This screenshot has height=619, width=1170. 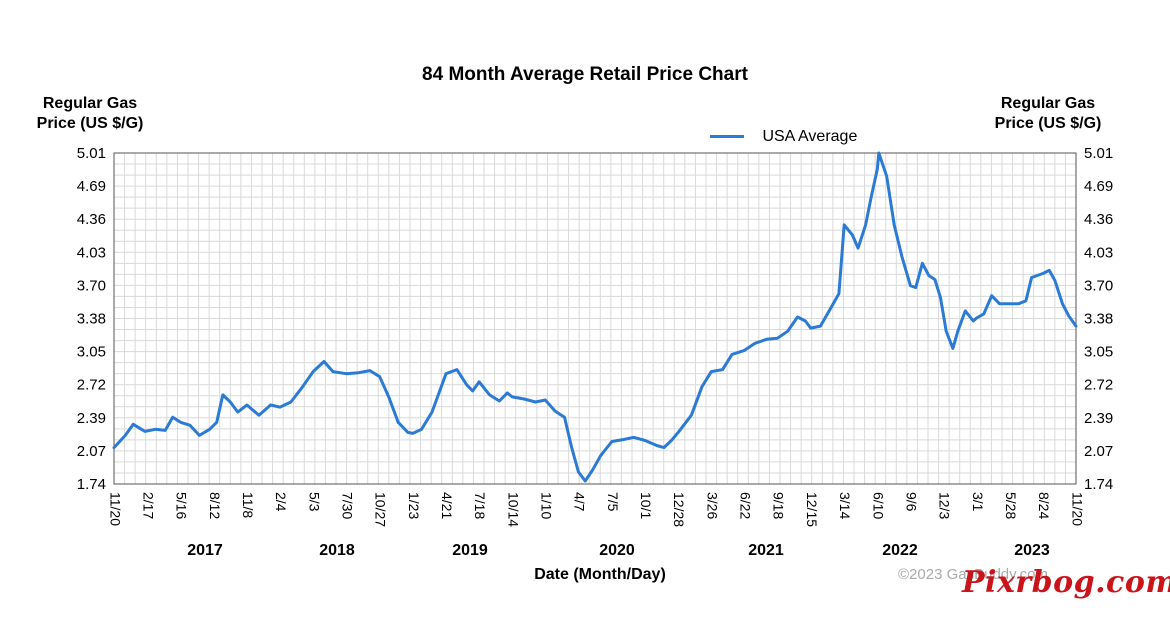 I want to click on watermark: Pixrbog.com, so click(x=1066, y=582).